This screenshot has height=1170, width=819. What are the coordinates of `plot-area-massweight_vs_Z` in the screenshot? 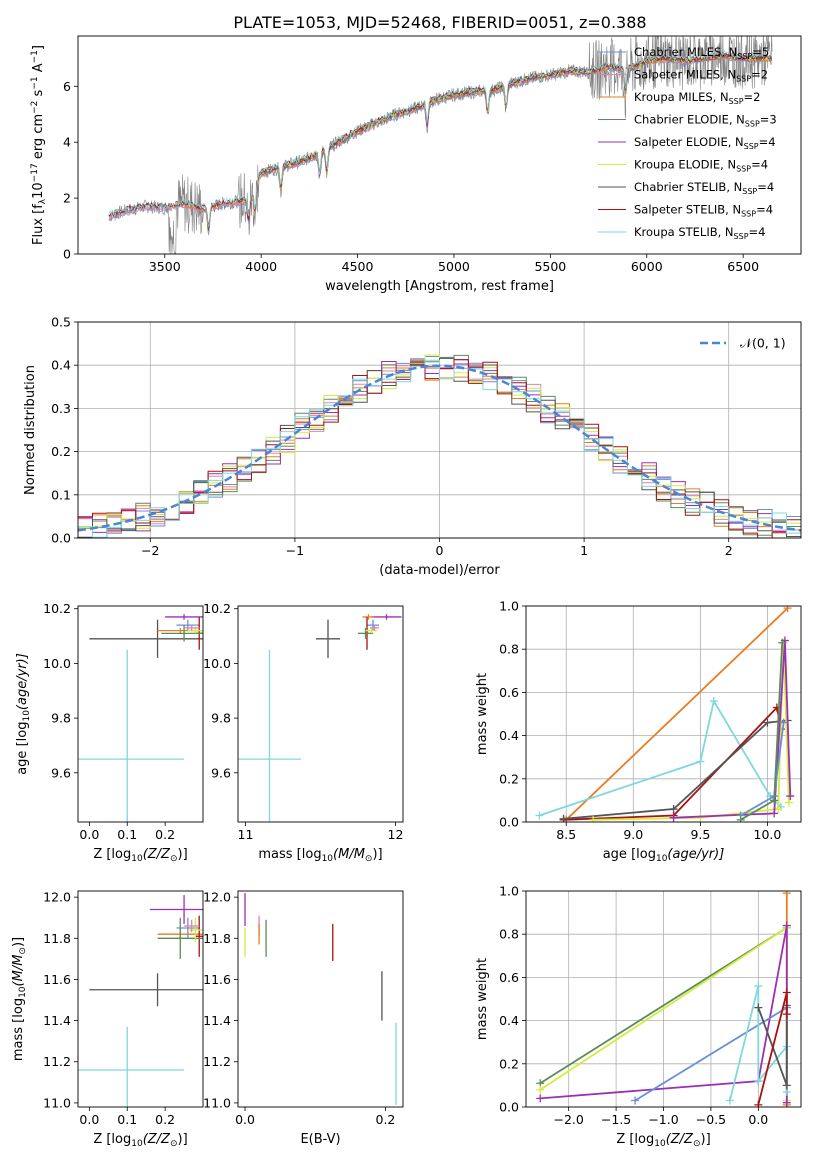 It's located at (663, 999).